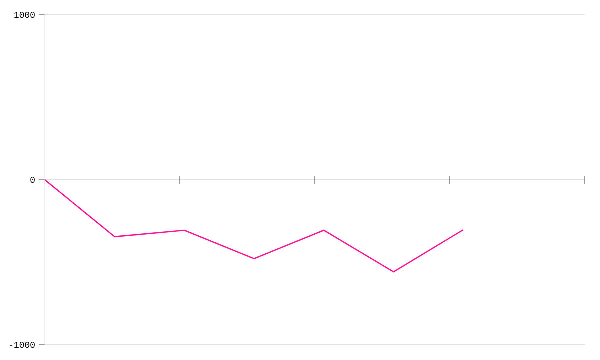  What do you see at coordinates (22, 345) in the screenshot?
I see `y-tick-label: -1000` at bounding box center [22, 345].